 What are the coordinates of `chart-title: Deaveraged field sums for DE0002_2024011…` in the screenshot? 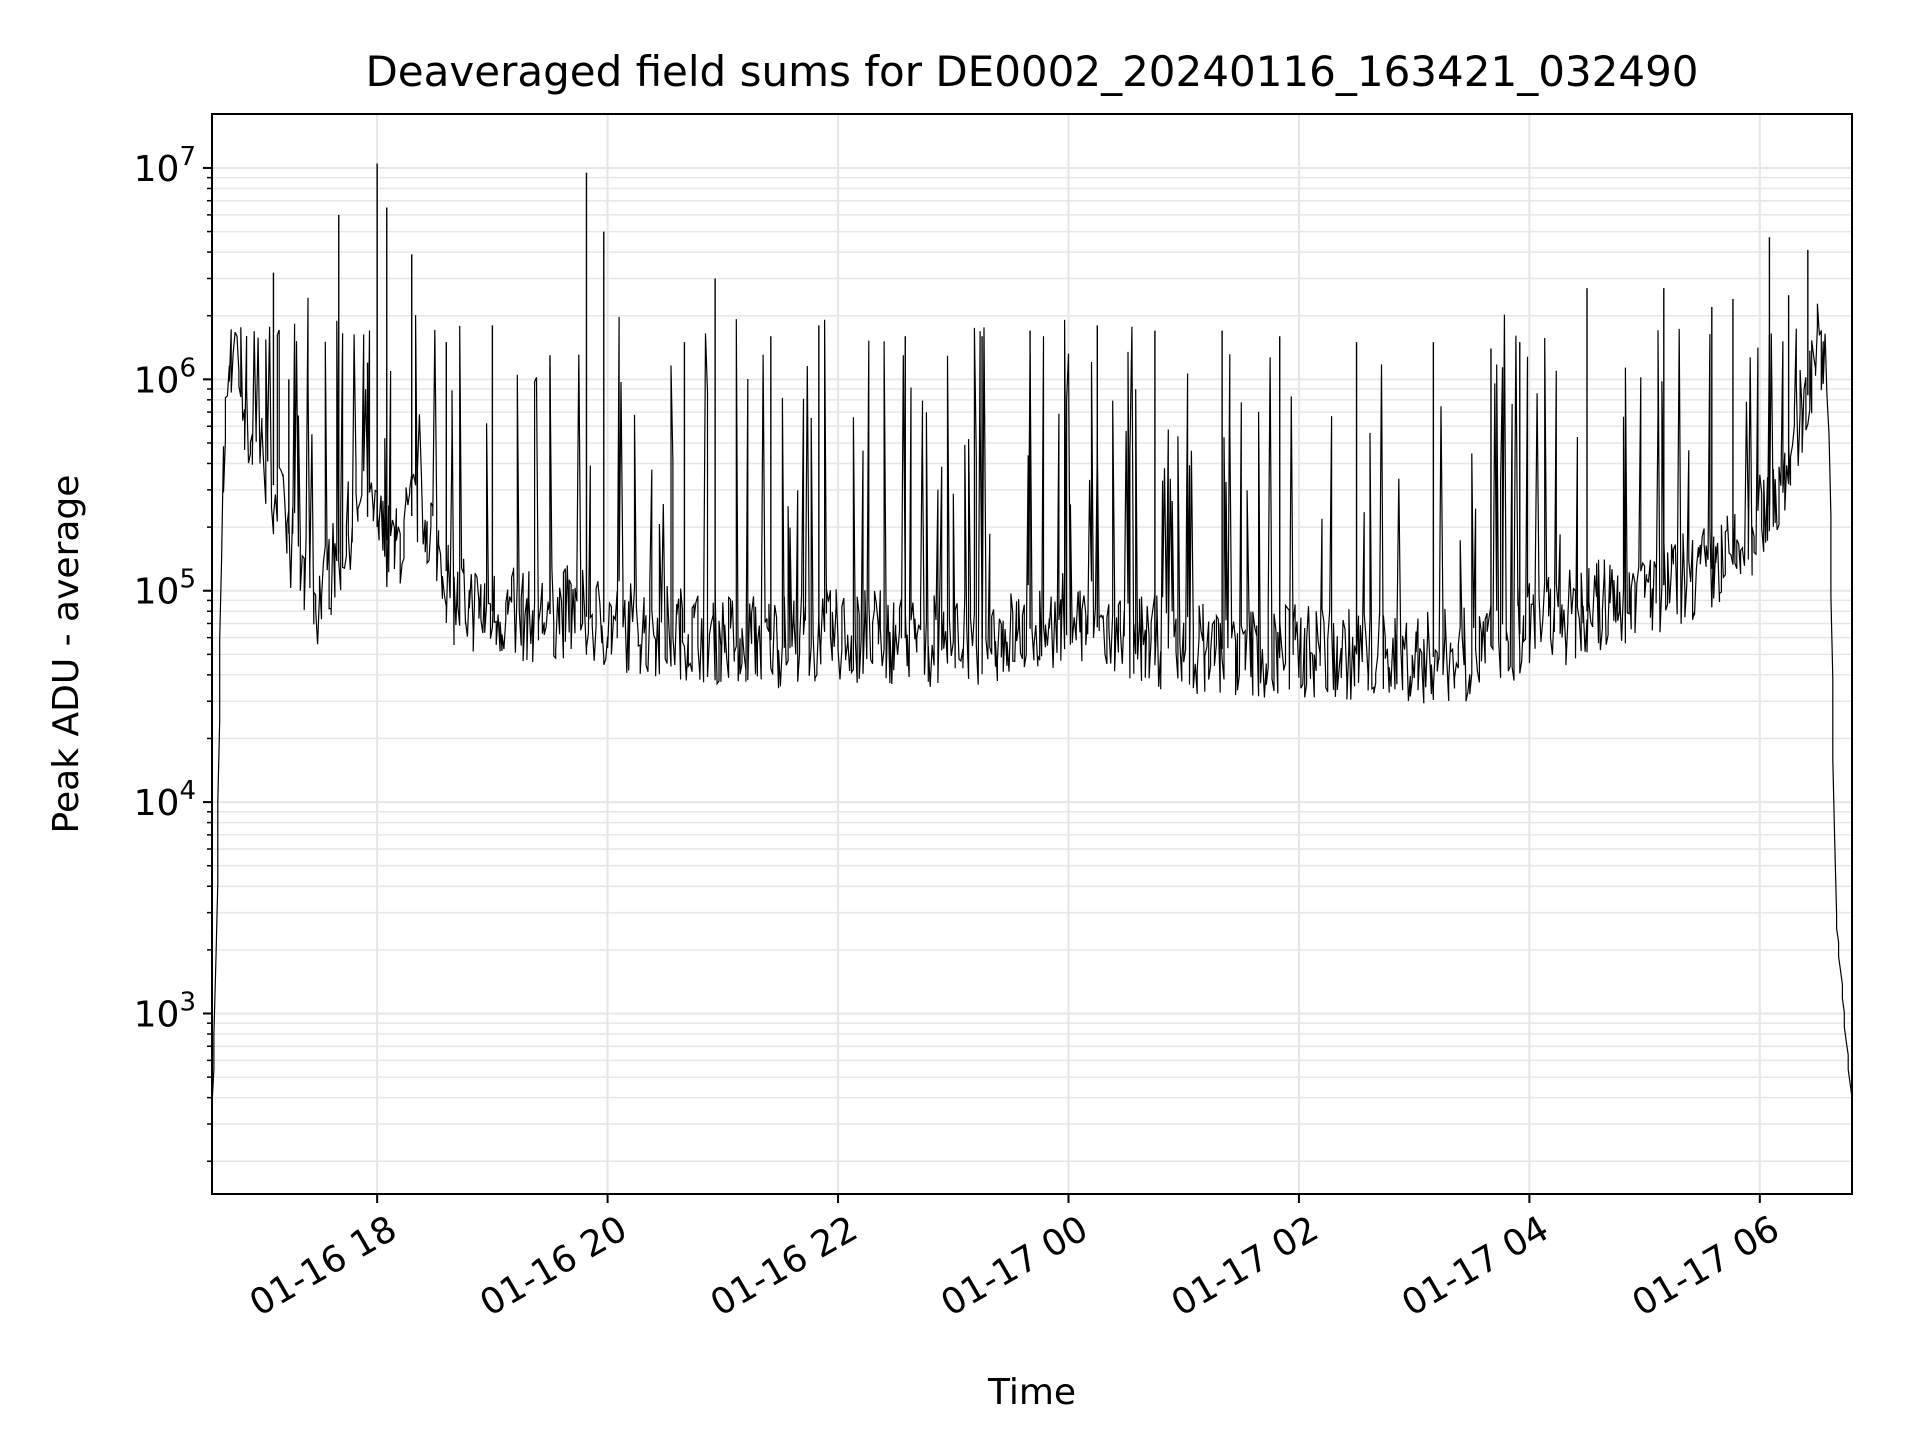 It's located at (1031, 71).